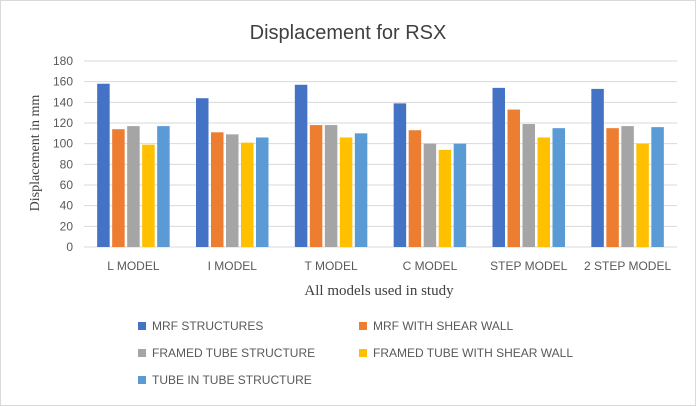 The height and width of the screenshot is (406, 696). What do you see at coordinates (473, 353) in the screenshot?
I see `legend-label: FRAMED TUBE WITH SHEAR WALL` at bounding box center [473, 353].